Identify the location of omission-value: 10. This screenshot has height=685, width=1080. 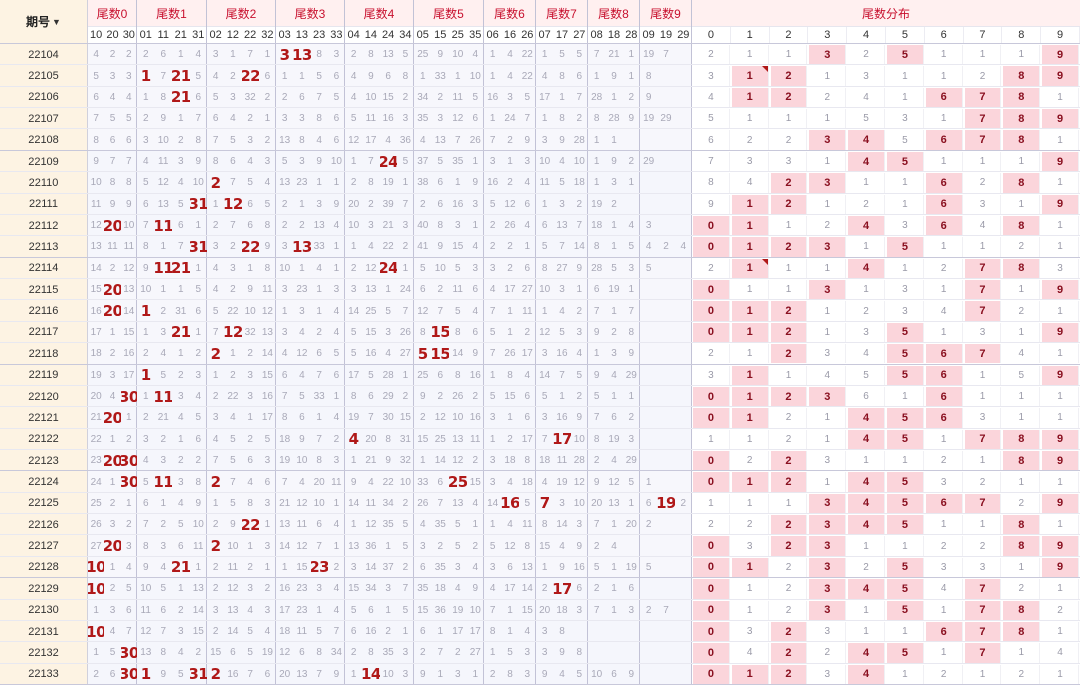
(250, 311).